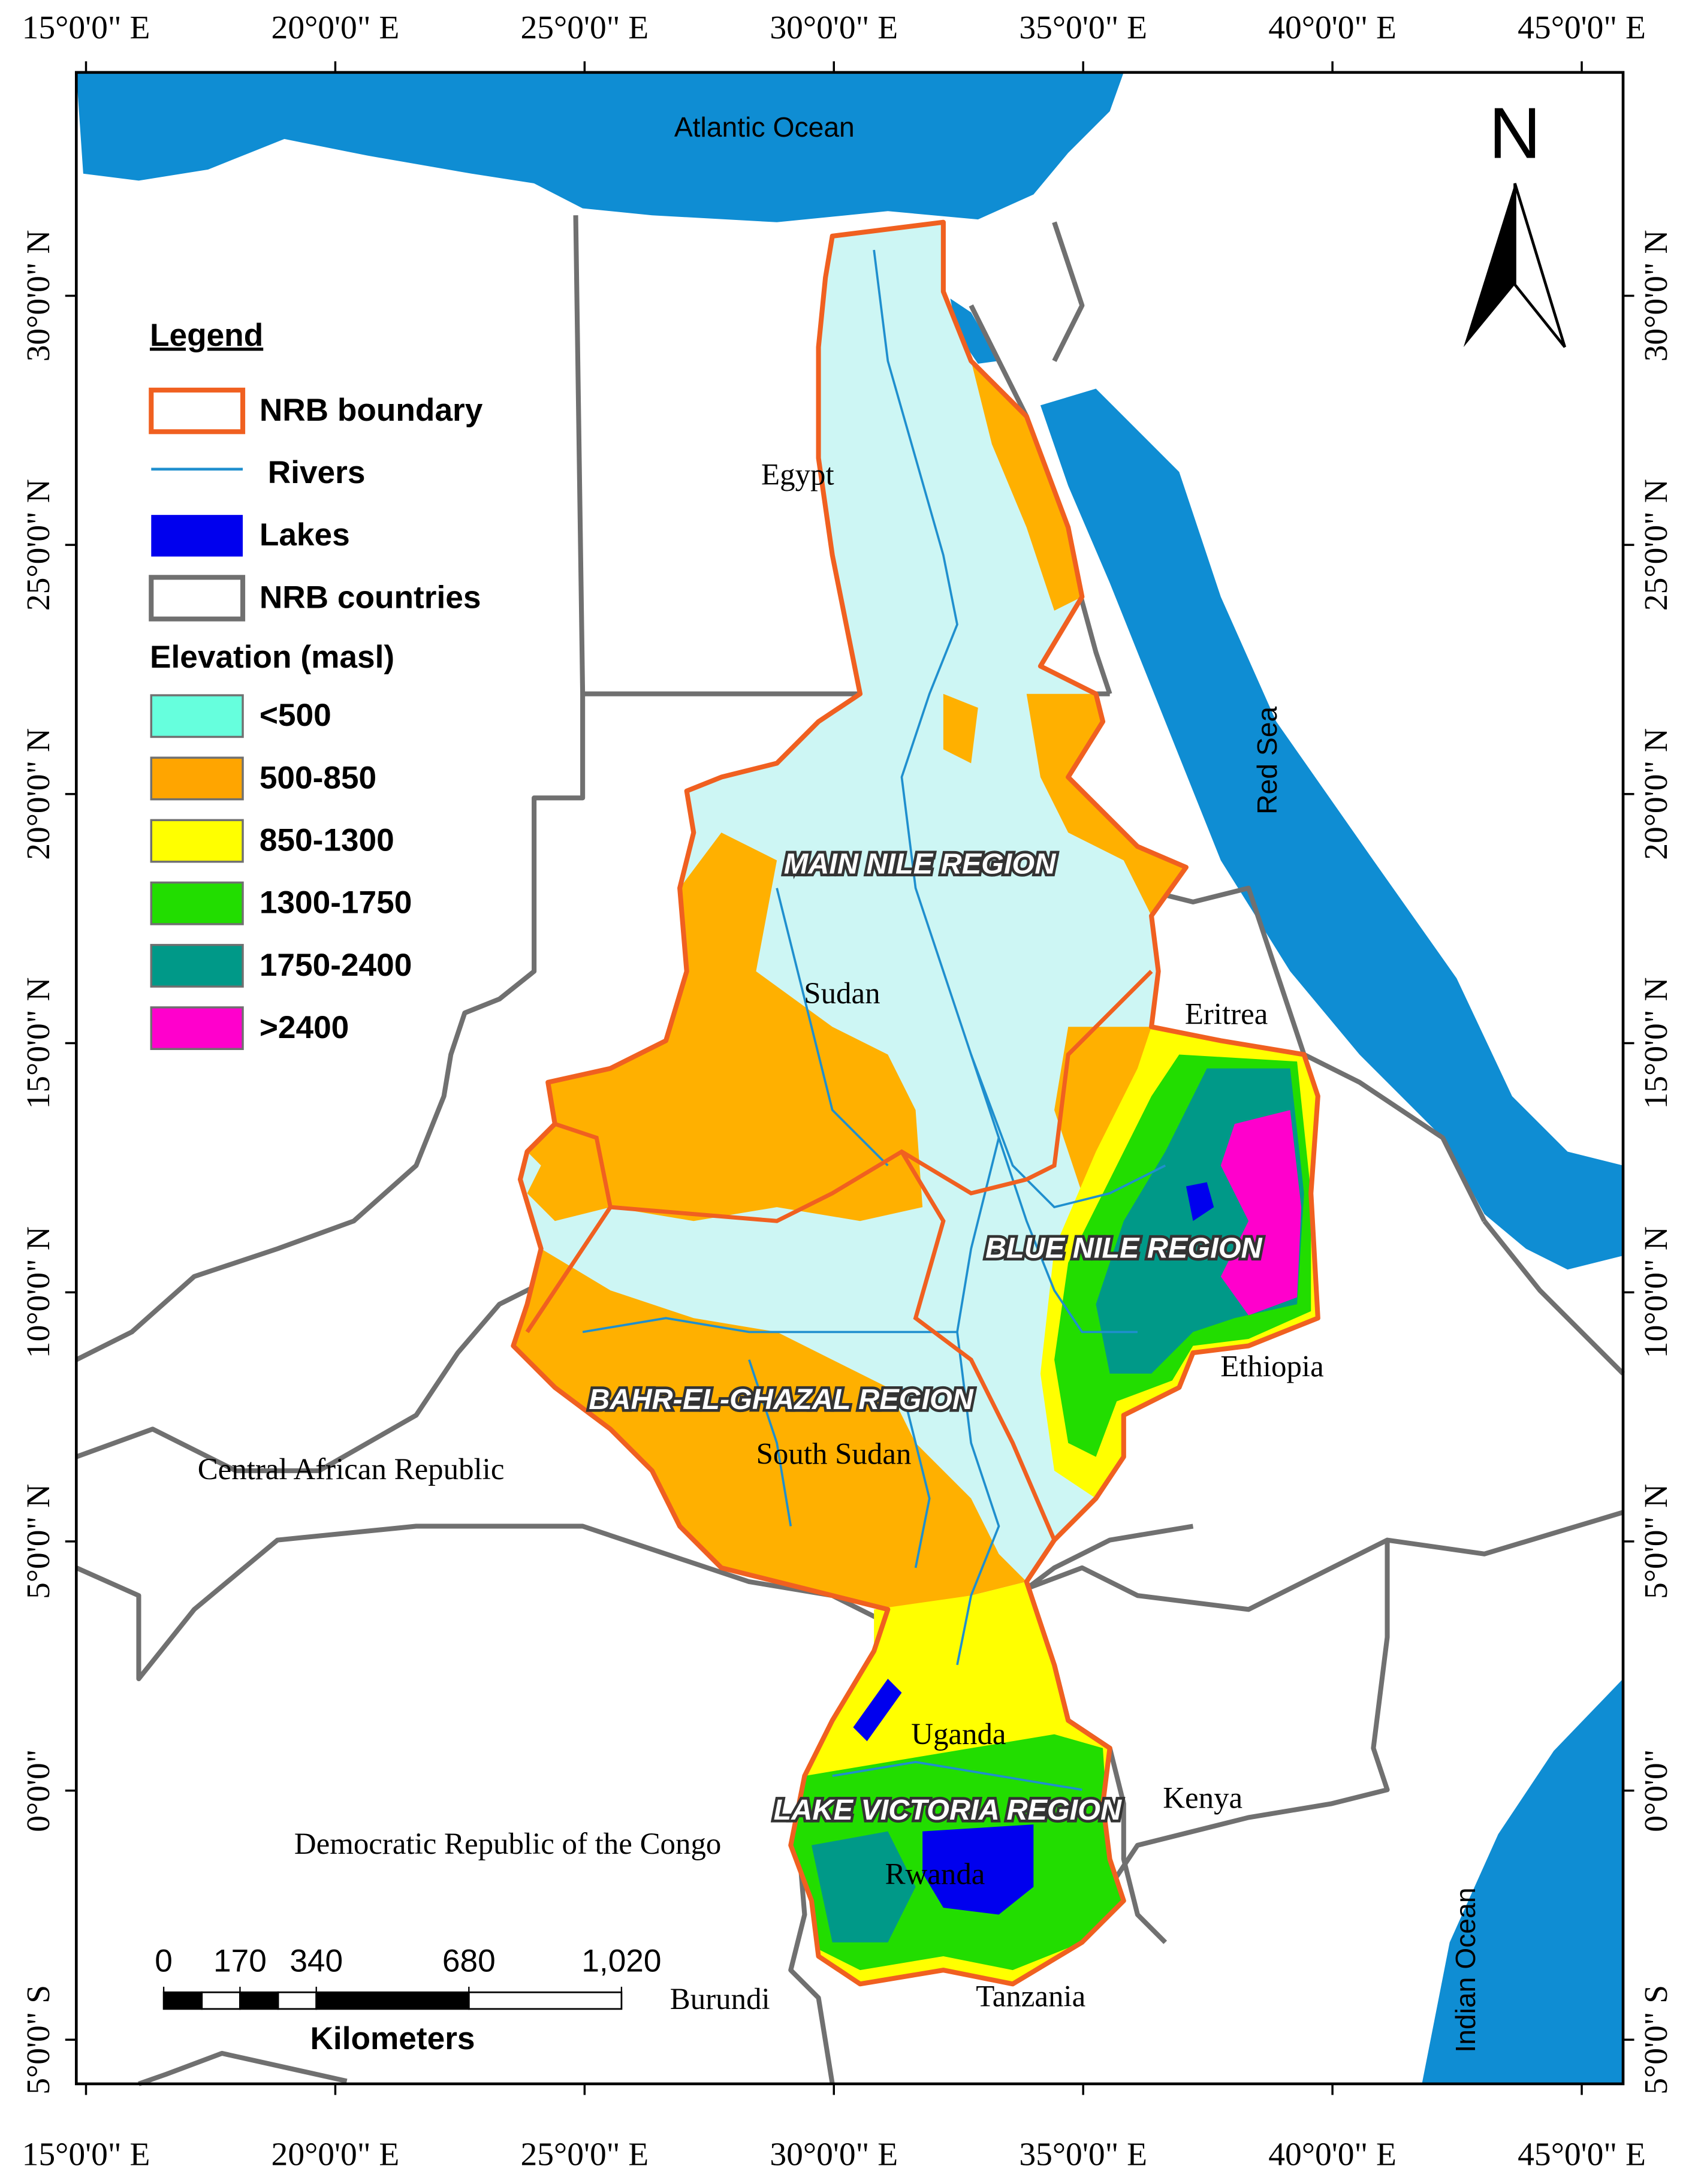 Image resolution: width=1698 pixels, height=2184 pixels. I want to click on water-label: Atlantic Ocean, so click(764, 127).